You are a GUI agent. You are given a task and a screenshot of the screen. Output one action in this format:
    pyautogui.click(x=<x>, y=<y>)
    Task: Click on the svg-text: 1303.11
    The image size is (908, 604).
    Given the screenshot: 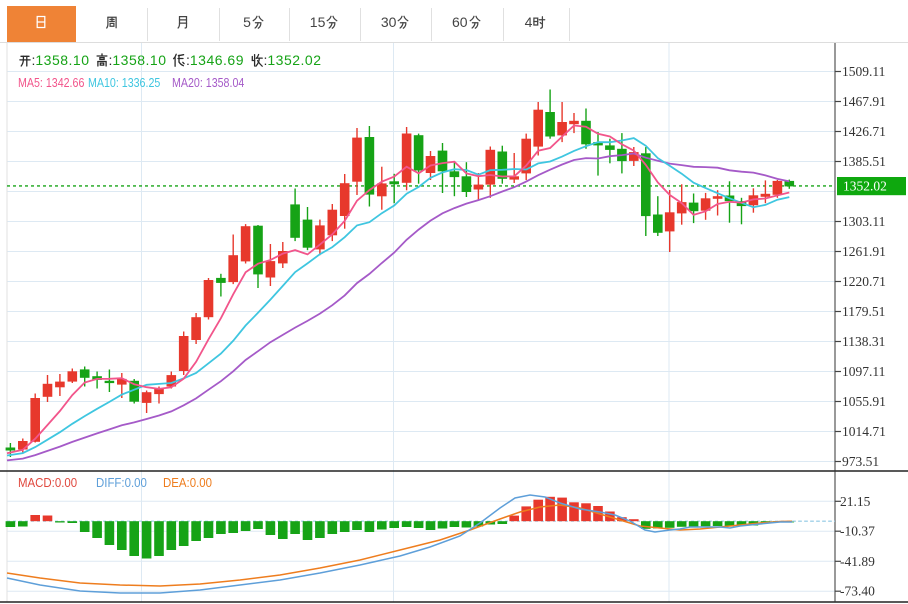 What is the action you would take?
    pyautogui.click(x=863, y=221)
    